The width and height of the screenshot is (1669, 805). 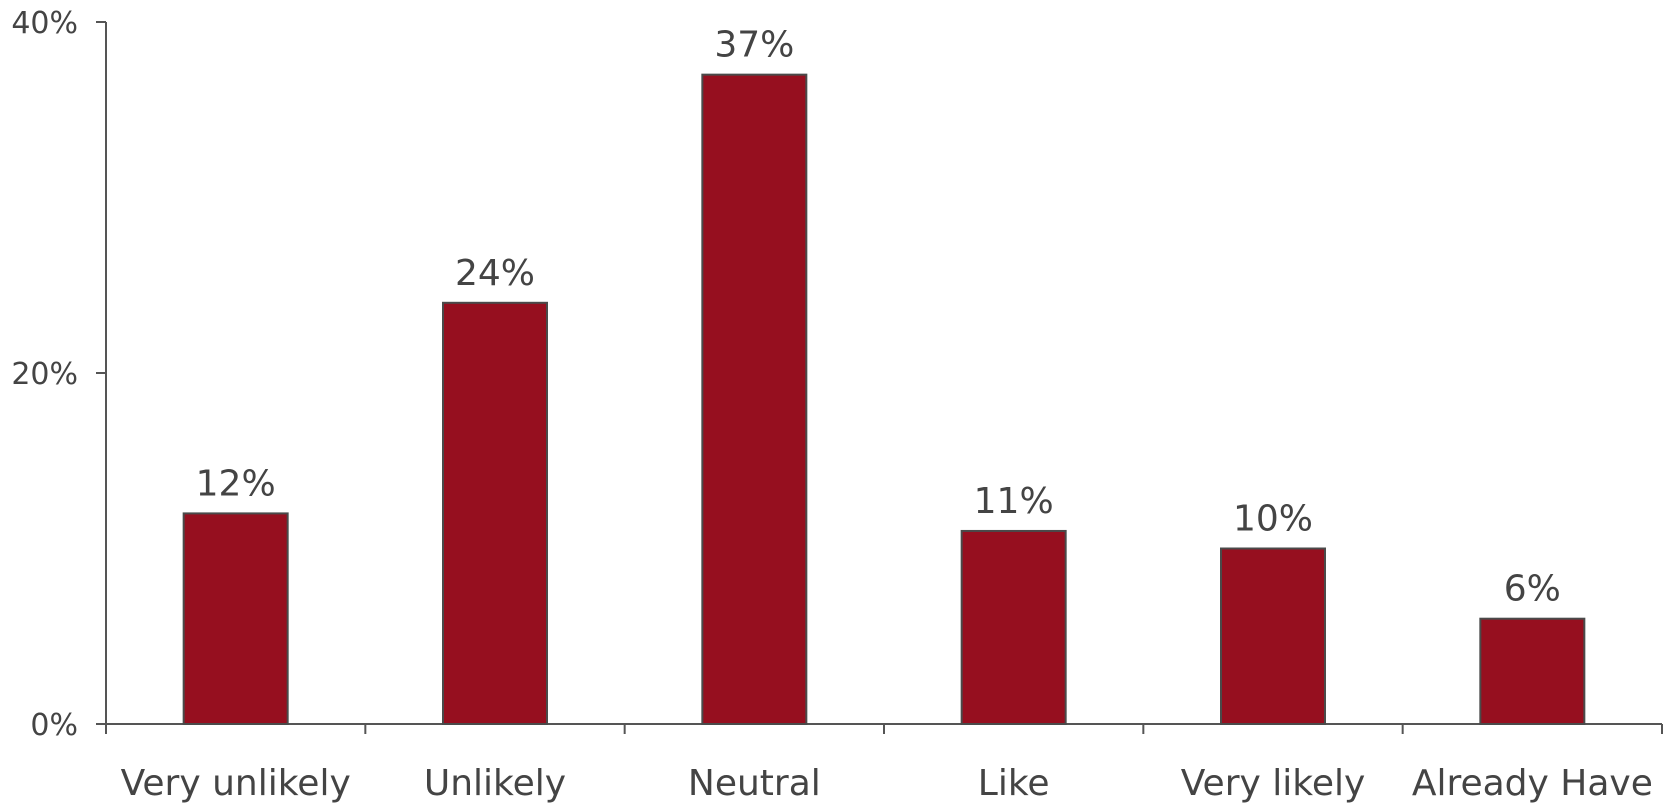 What do you see at coordinates (495, 783) in the screenshot?
I see `x-tick-label: Unlikely` at bounding box center [495, 783].